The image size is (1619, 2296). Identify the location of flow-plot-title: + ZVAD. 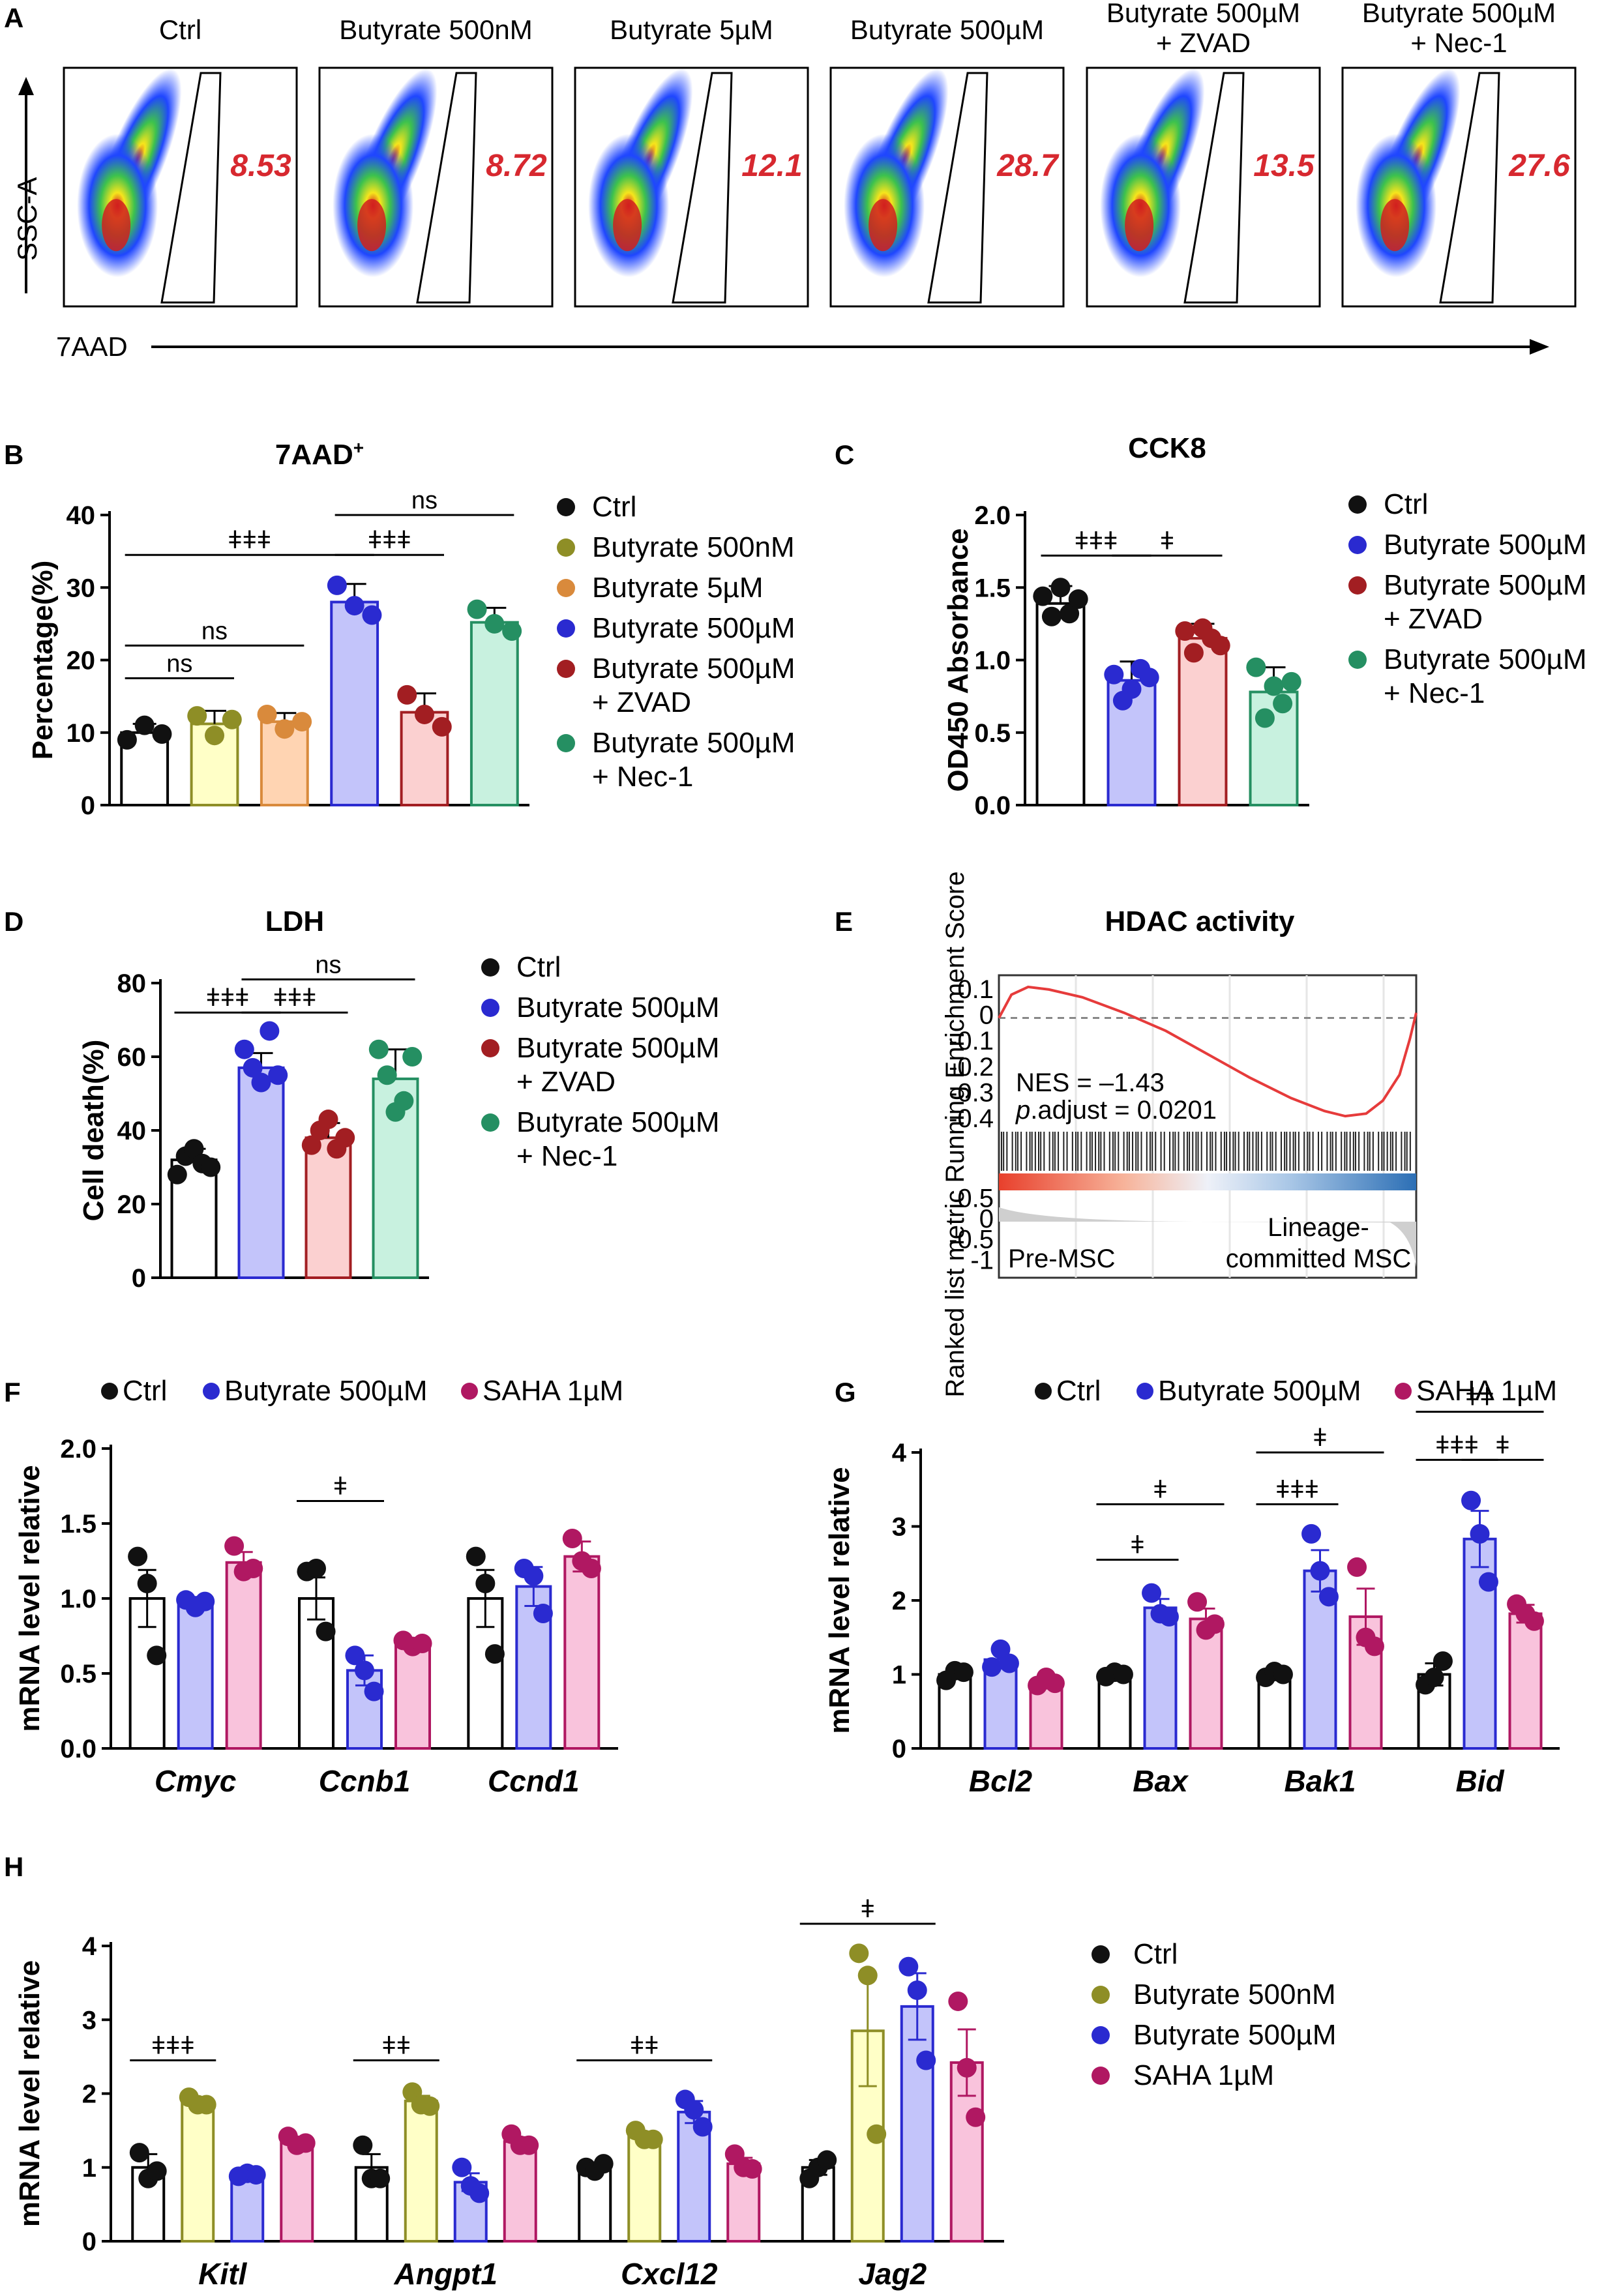
(1203, 42).